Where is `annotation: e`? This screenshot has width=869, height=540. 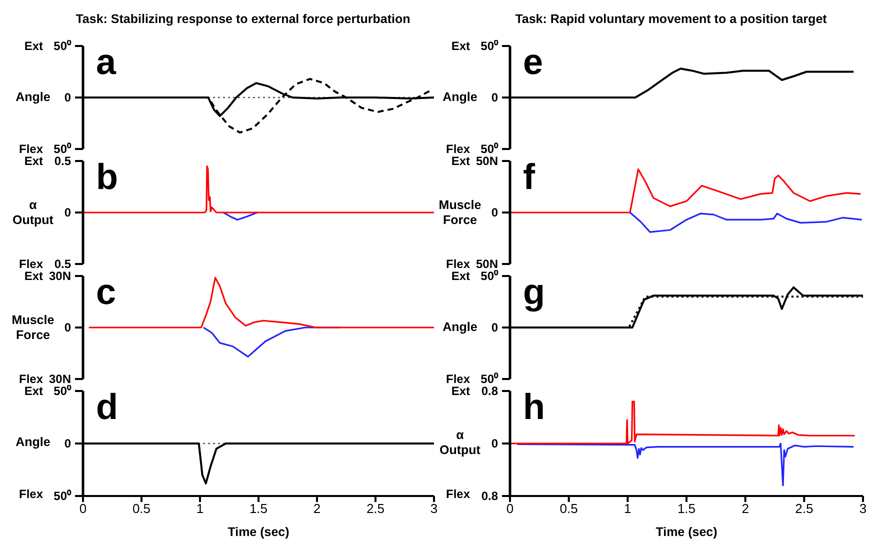
annotation: e is located at coordinates (533, 61).